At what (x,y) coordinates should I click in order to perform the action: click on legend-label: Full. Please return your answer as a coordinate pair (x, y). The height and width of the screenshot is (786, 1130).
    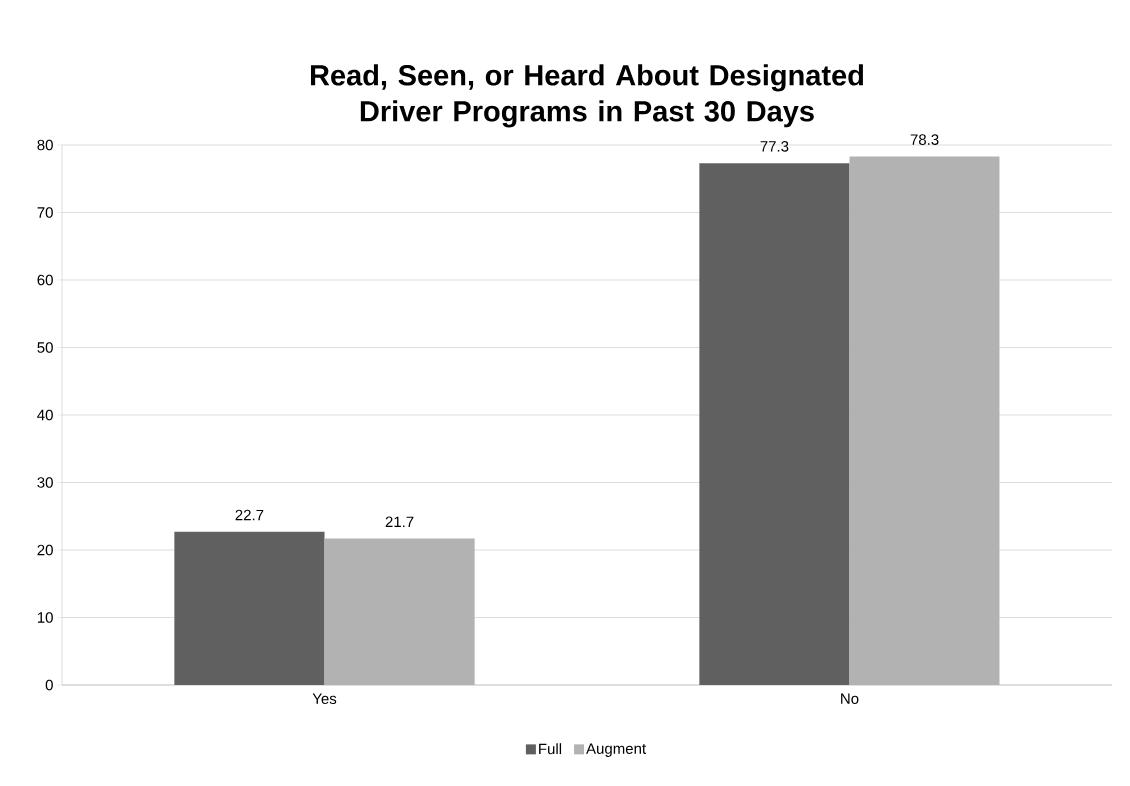
    Looking at the image, I should click on (550, 749).